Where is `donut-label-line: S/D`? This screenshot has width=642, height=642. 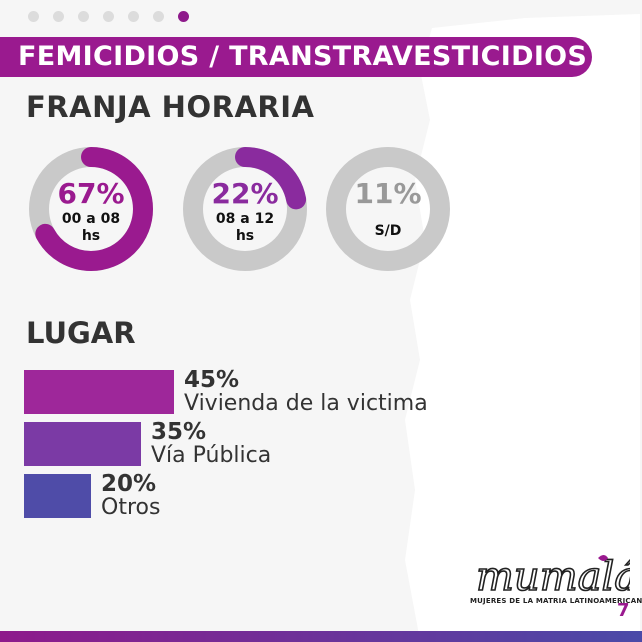 donut-label-line: S/D is located at coordinates (388, 231).